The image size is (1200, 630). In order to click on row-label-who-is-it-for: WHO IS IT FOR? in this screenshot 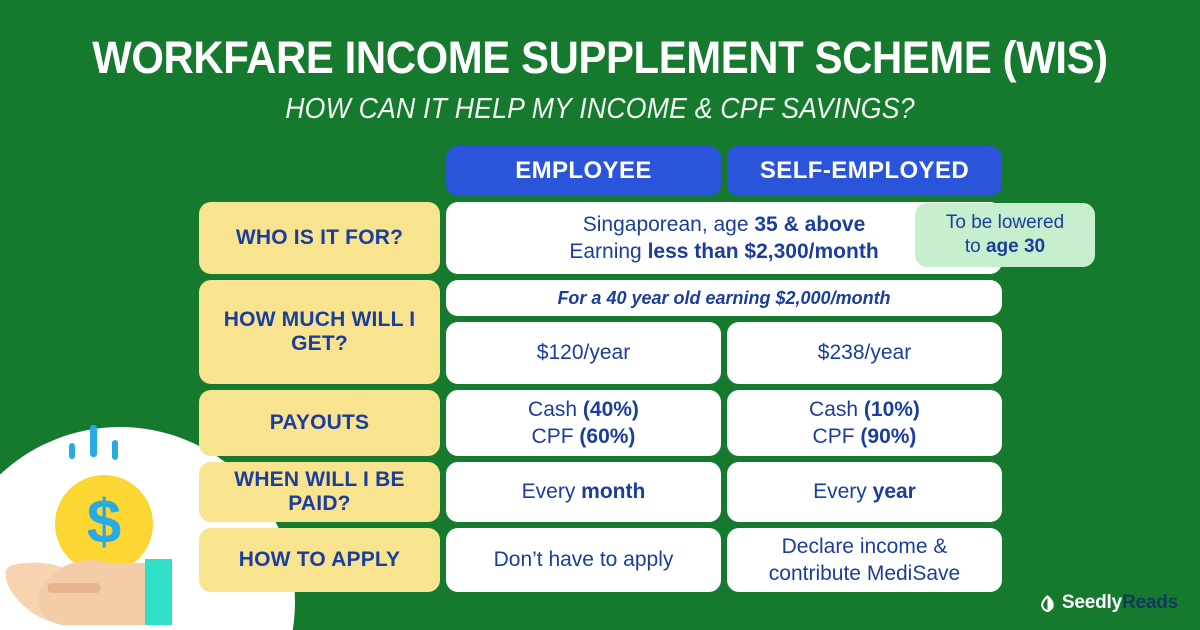, I will do `click(319, 238)`.